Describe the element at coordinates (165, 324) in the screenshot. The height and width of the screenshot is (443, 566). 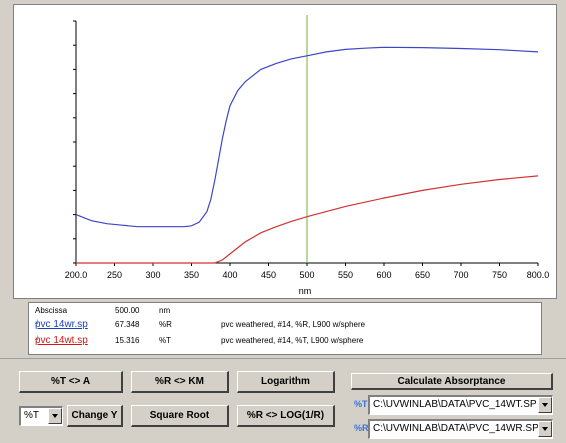
I see `reflectance-unit: %R` at that location.